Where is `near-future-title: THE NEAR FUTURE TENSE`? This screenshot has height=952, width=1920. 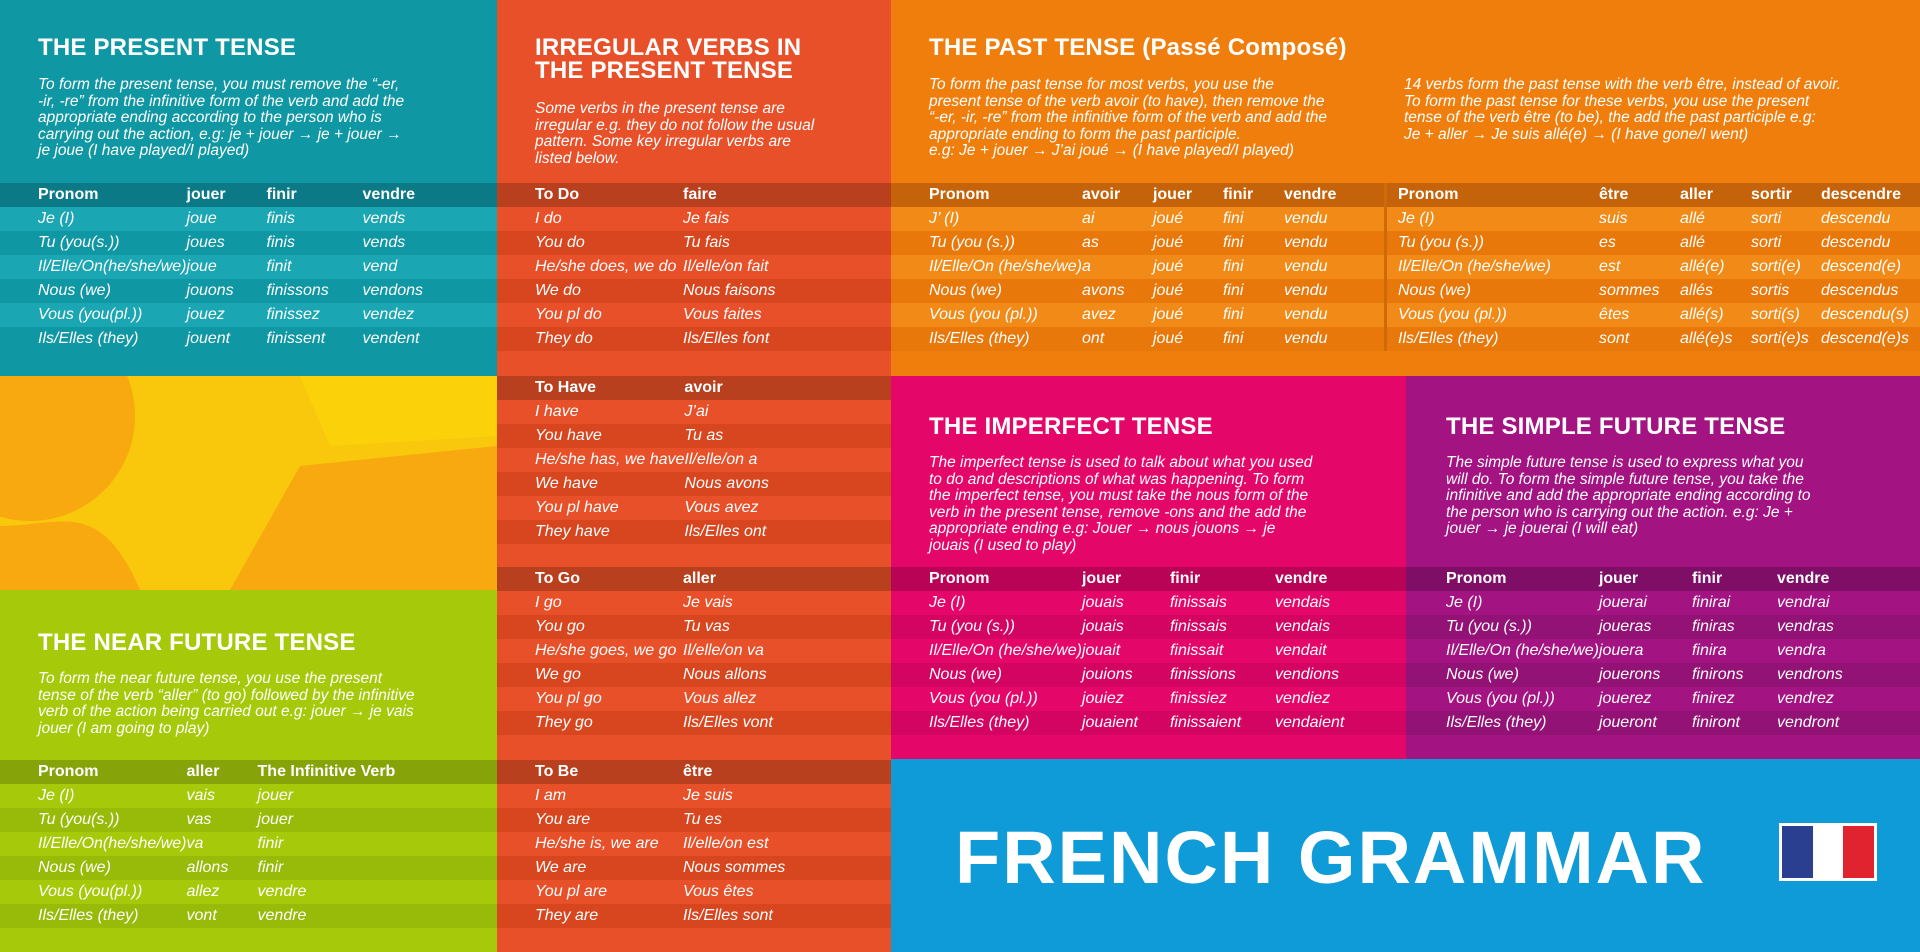 near-future-title: THE NEAR FUTURE TENSE is located at coordinates (197, 642).